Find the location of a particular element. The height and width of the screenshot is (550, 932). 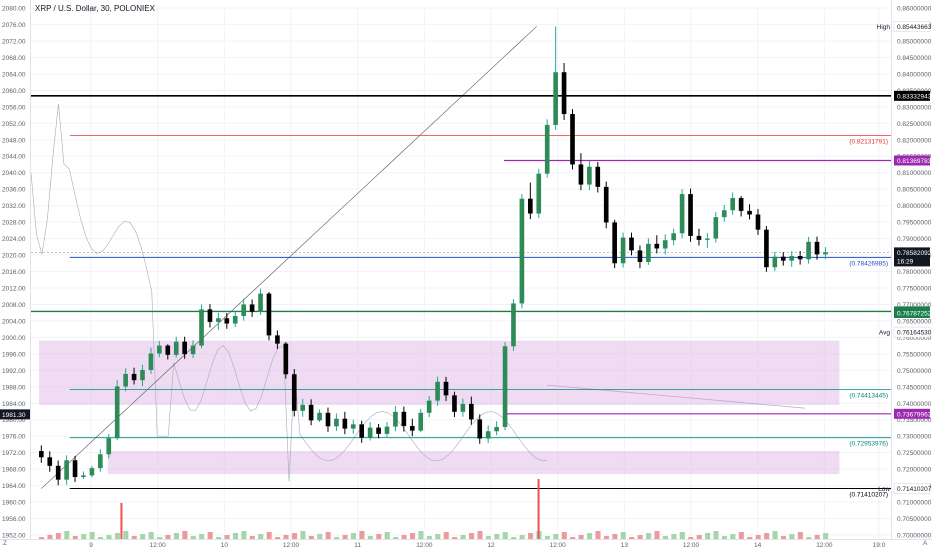

right-tick-label: 0.79500000 is located at coordinates (914, 223).